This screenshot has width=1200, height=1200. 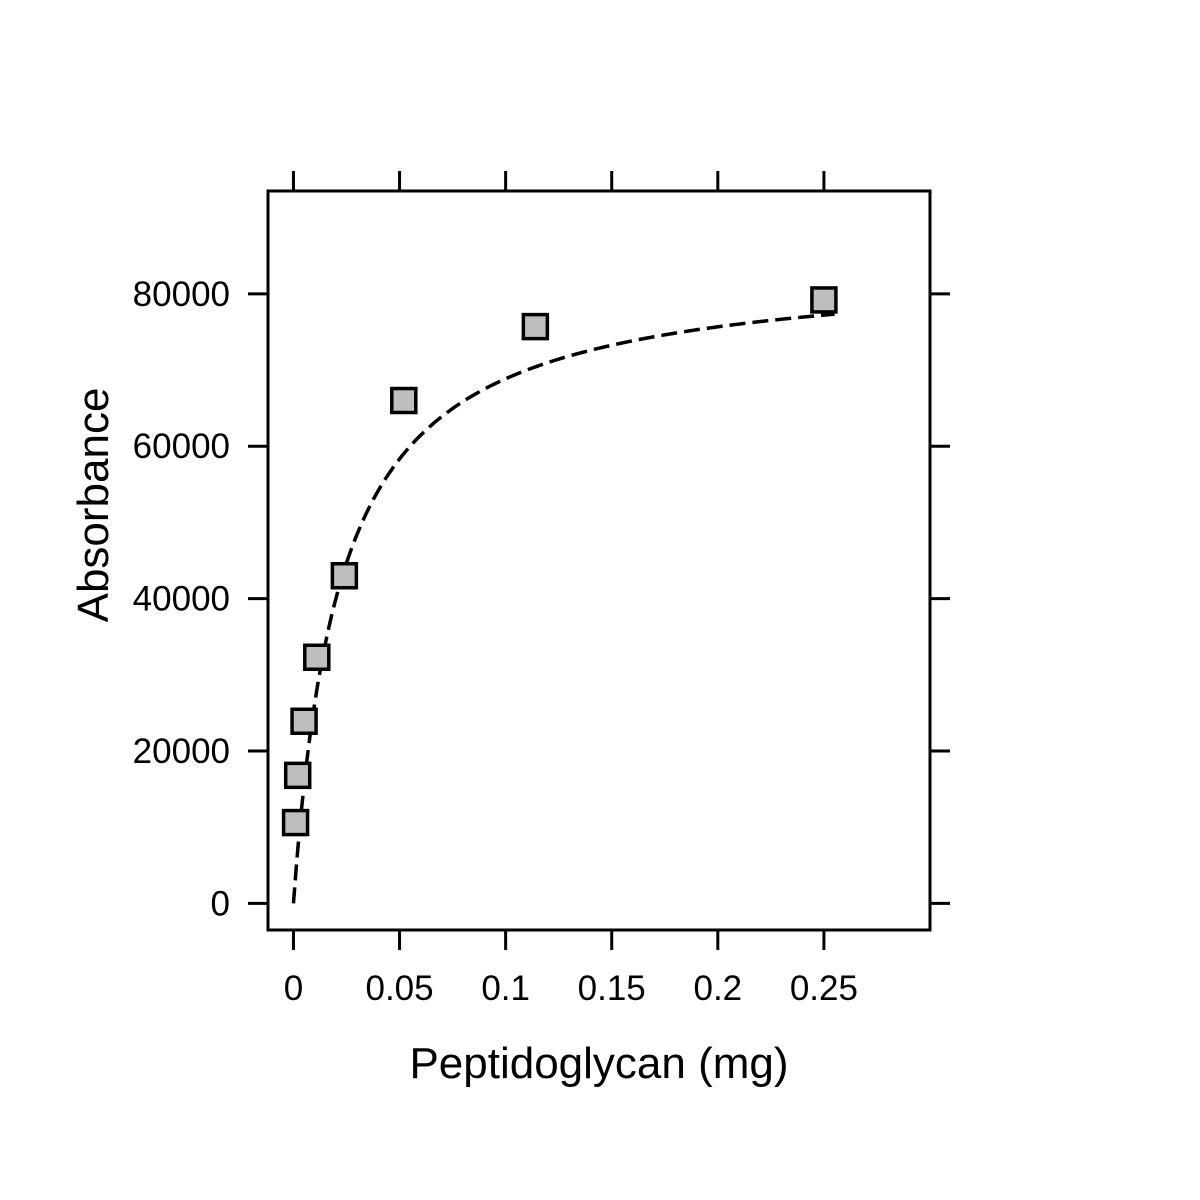 I want to click on x-axis-top, so click(x=558, y=181).